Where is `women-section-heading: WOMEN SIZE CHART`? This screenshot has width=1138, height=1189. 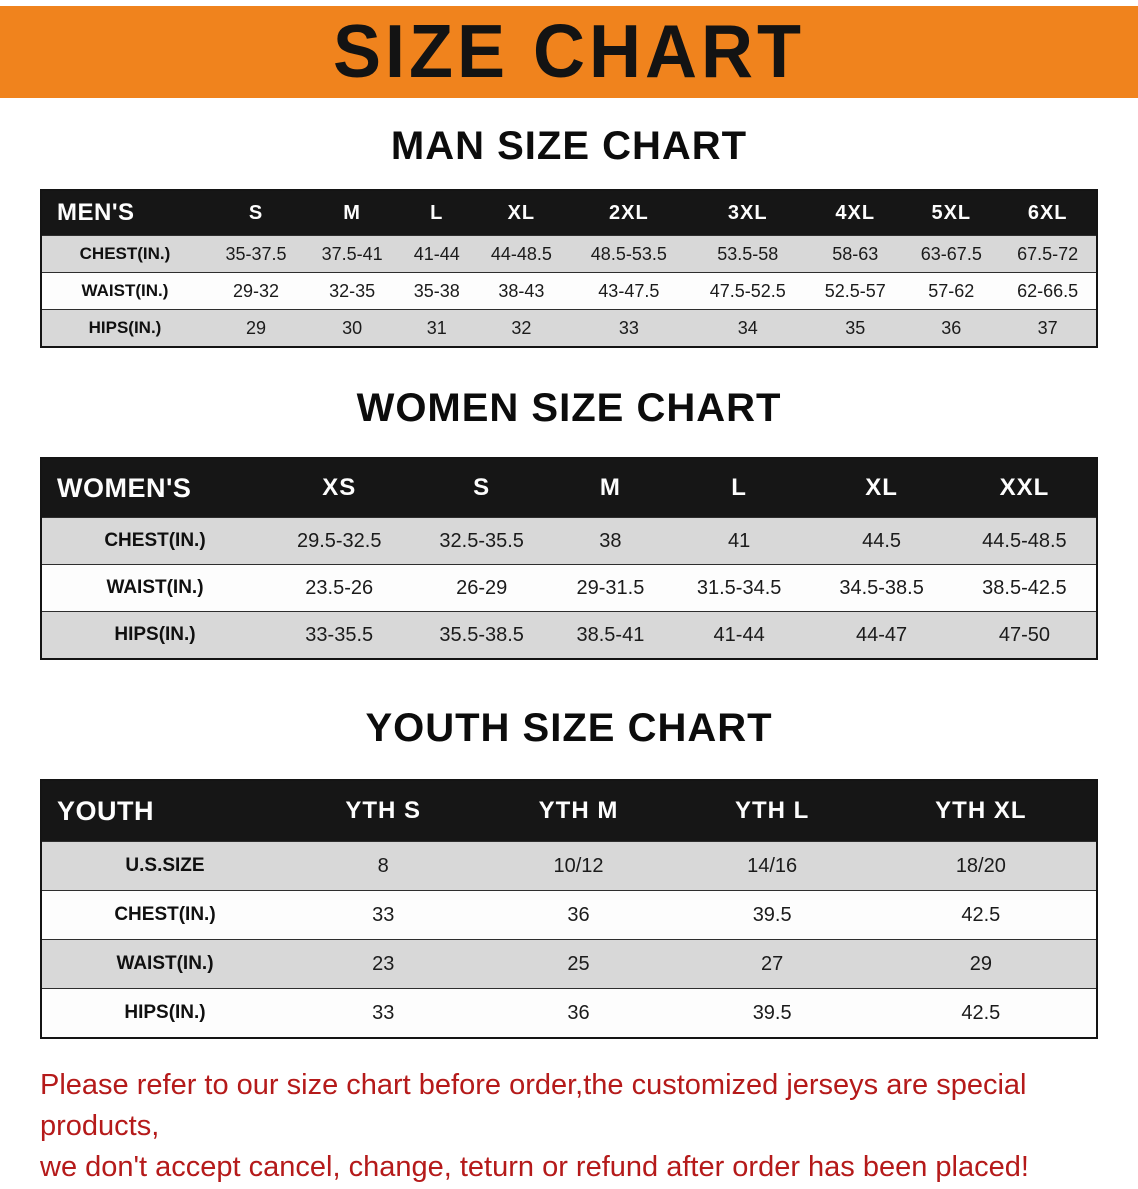 women-section-heading: WOMEN SIZE CHART is located at coordinates (569, 408).